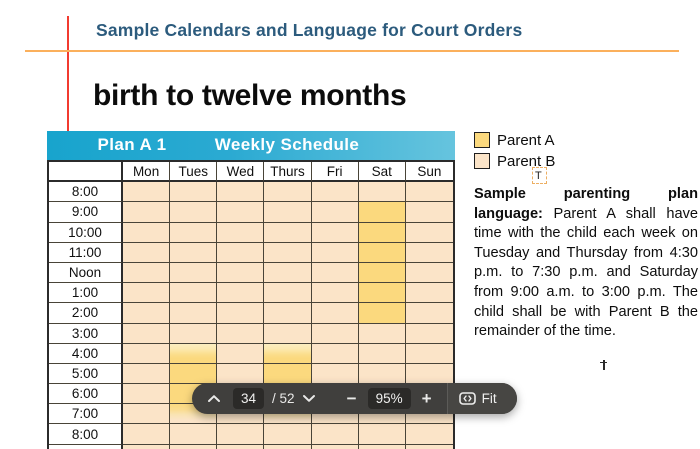 Image resolution: width=700 pixels, height=449 pixels. I want to click on previous-page-button, so click(214, 399).